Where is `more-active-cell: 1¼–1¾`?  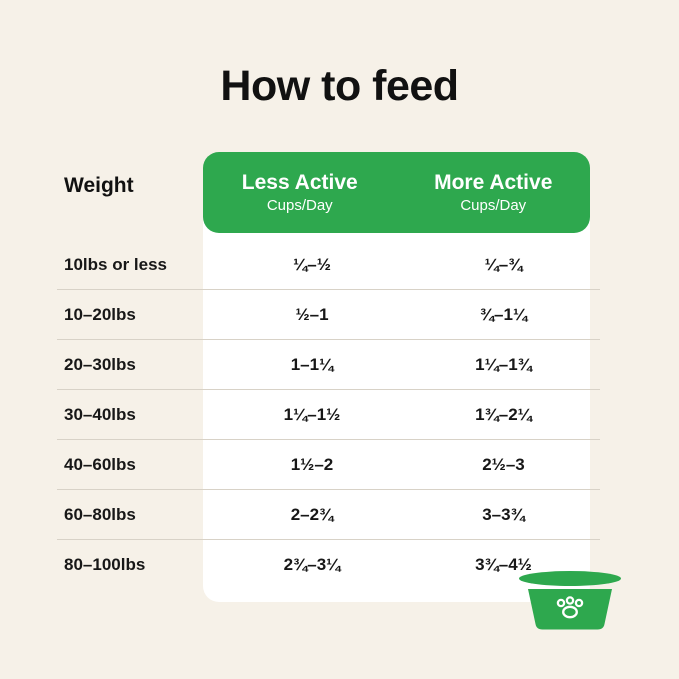
more-active-cell: 1¼–1¾ is located at coordinates (503, 364).